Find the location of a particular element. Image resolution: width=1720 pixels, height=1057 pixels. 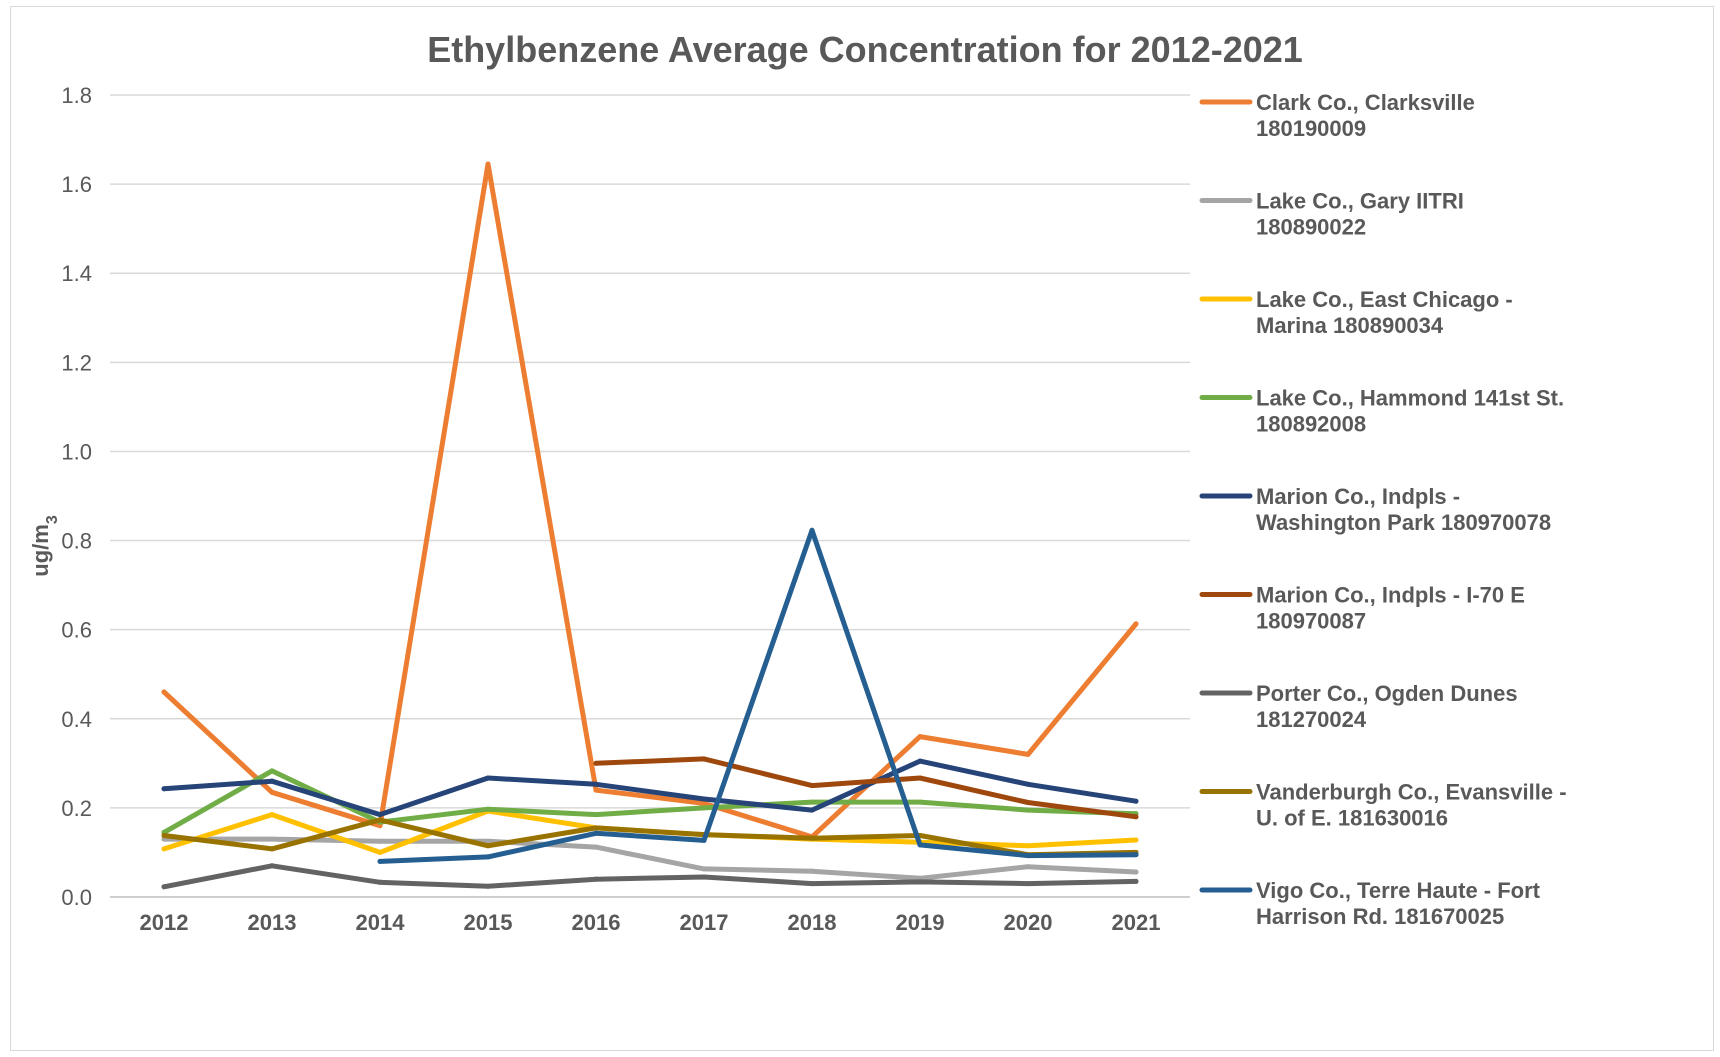

y-axis-label-subscript: 3 is located at coordinates (52, 519).